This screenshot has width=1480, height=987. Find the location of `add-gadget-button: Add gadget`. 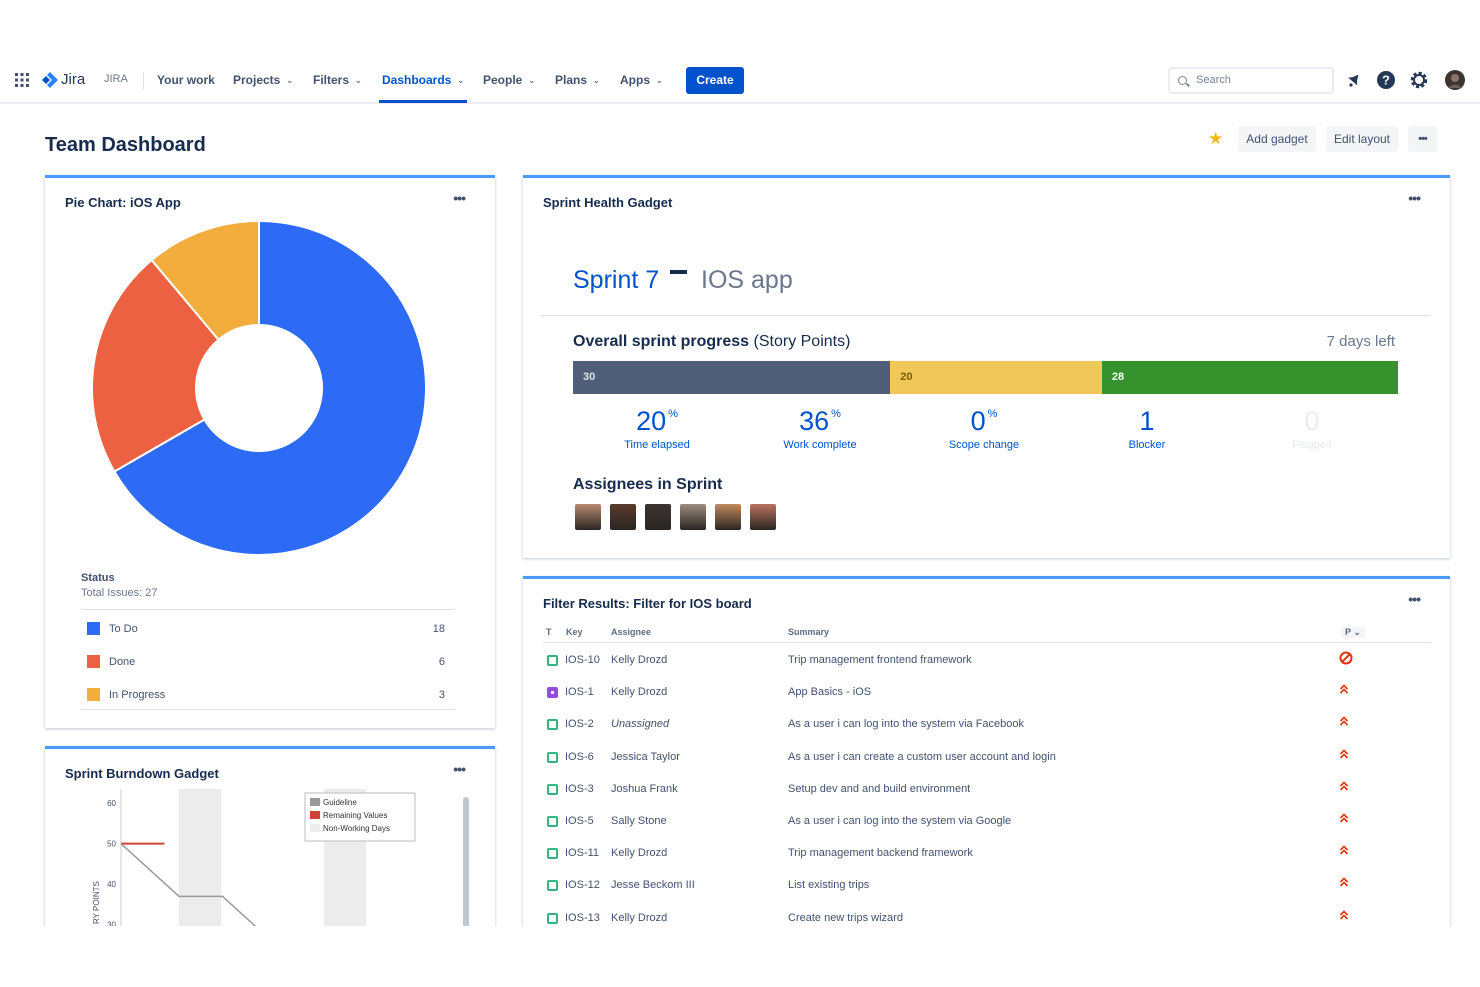

add-gadget-button: Add gadget is located at coordinates (1277, 139).